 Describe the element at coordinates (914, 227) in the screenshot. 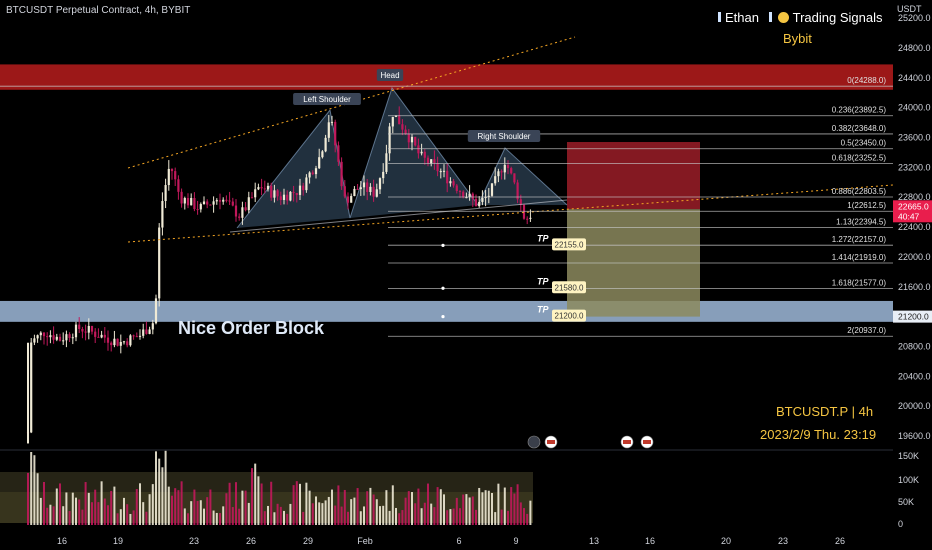

I see `y-tick-label: 22400.0` at that location.